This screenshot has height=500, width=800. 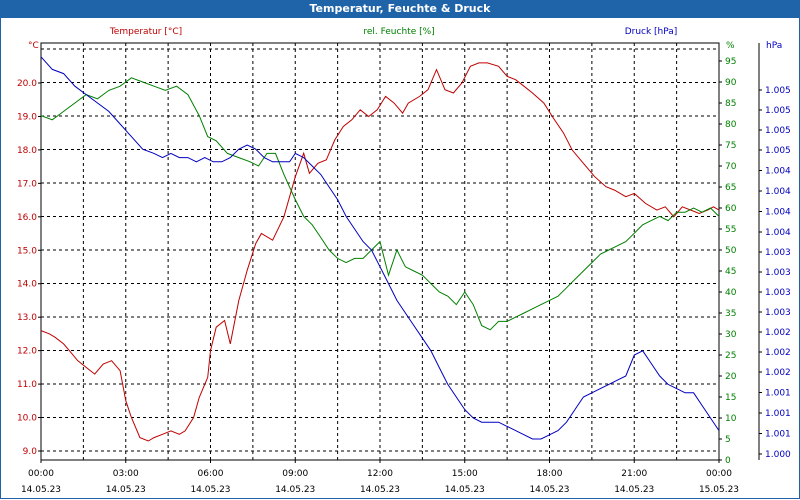 I want to click on temperature-tick-label: 14.0, so click(x=27, y=285).